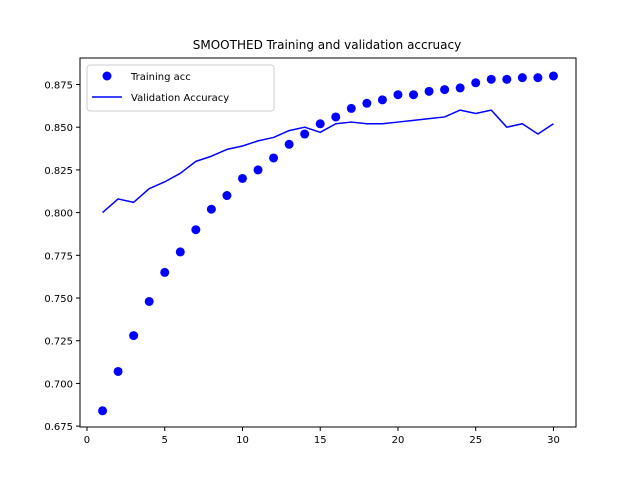 The width and height of the screenshot is (640, 480). I want to click on y-tick-label: 0.750, so click(58, 299).